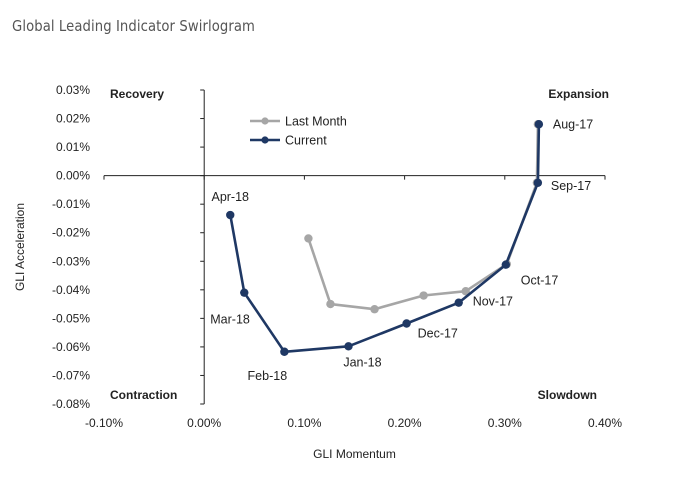  Describe the element at coordinates (137, 94) in the screenshot. I see `quadrant-label-recovery: Recovery` at that location.